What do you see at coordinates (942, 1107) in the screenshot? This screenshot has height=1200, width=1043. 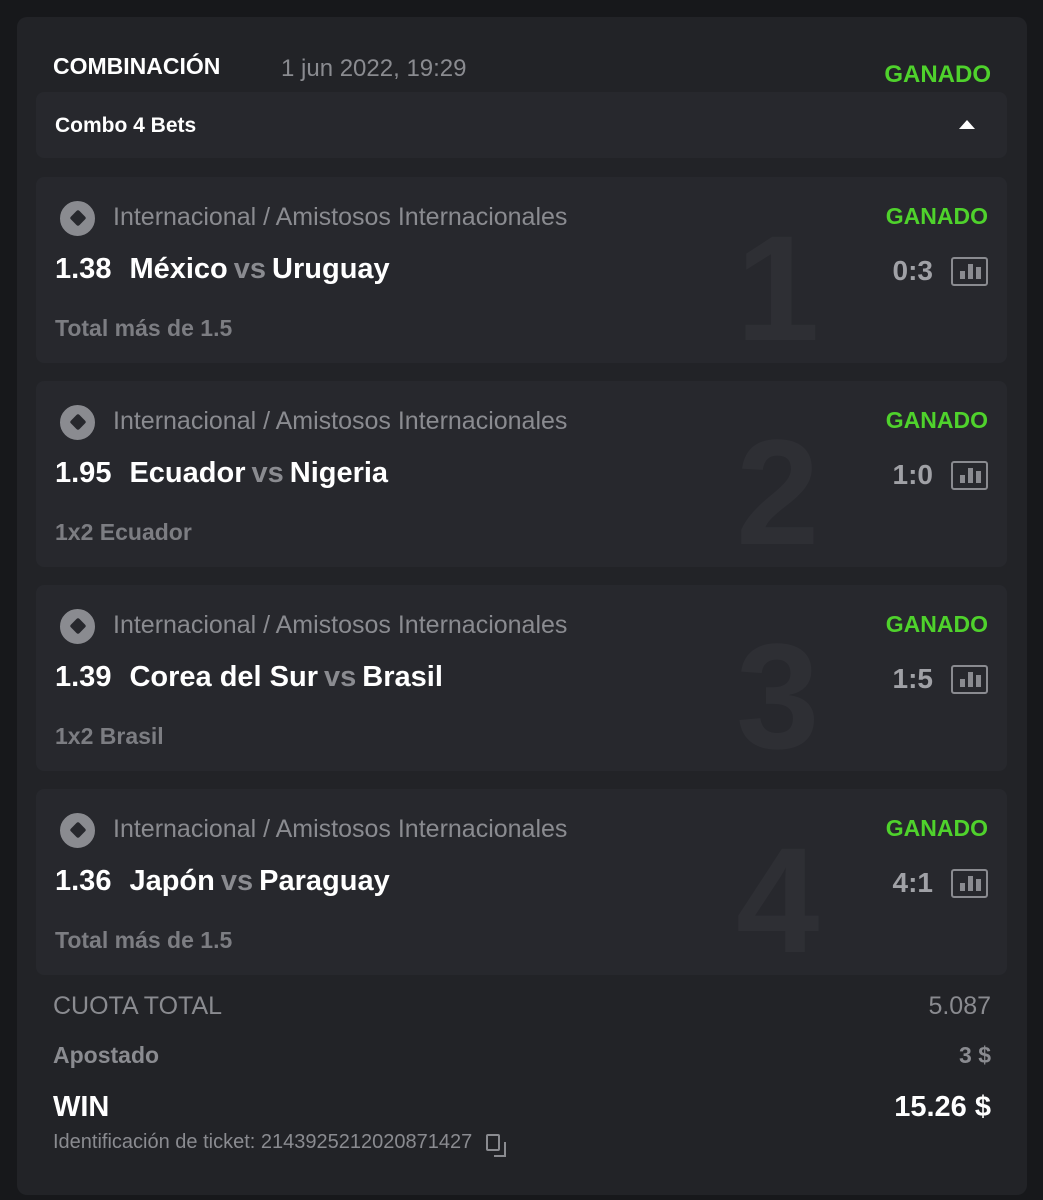 I see `win-value: 15.26 $` at bounding box center [942, 1107].